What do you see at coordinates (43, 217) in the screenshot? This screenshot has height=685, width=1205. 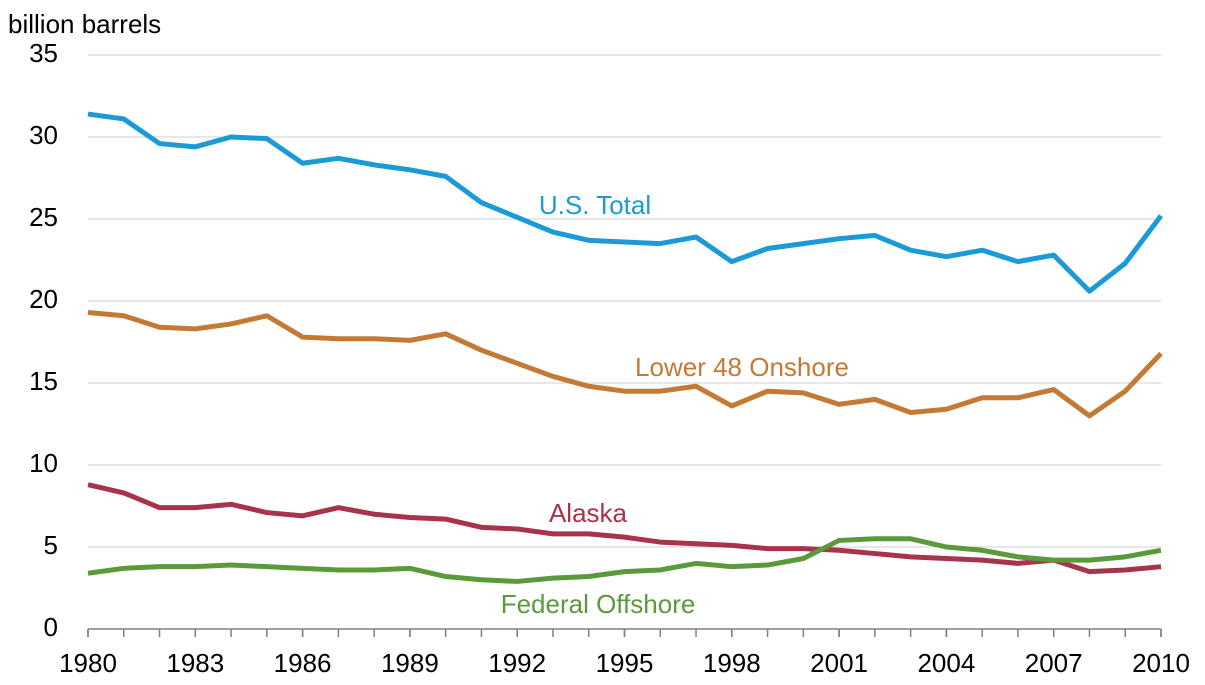 I see `y-tick-label: 25` at bounding box center [43, 217].